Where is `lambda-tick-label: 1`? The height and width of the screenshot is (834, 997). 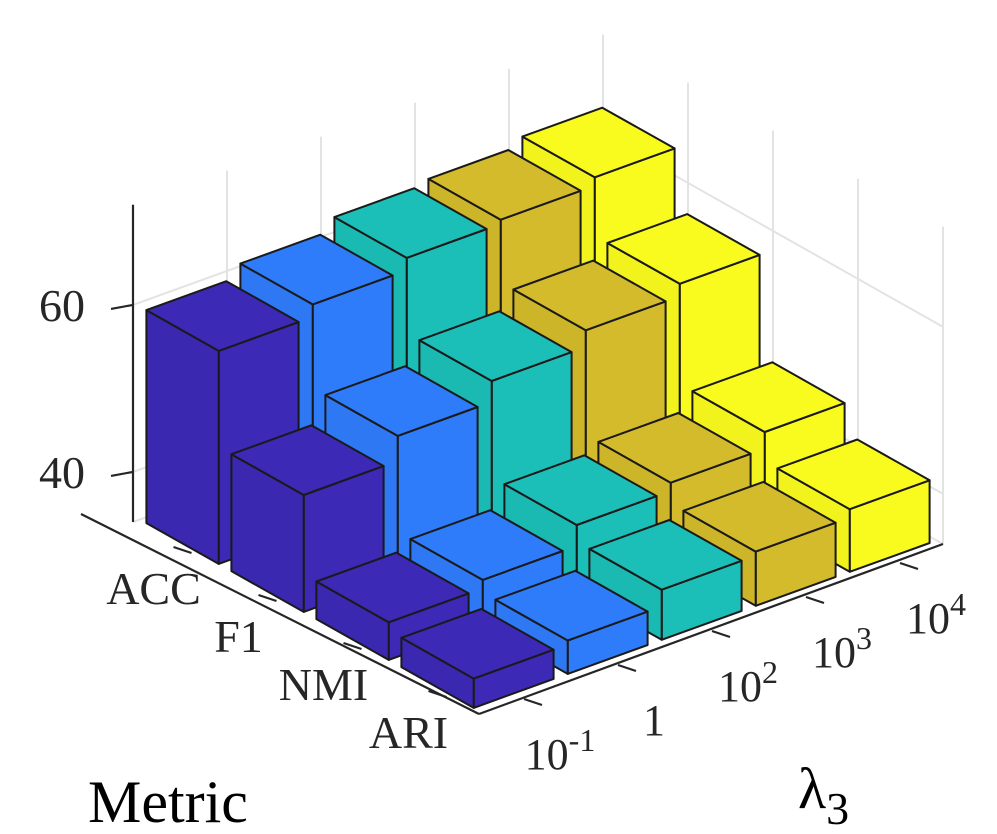 lambda-tick-label: 1 is located at coordinates (654, 720).